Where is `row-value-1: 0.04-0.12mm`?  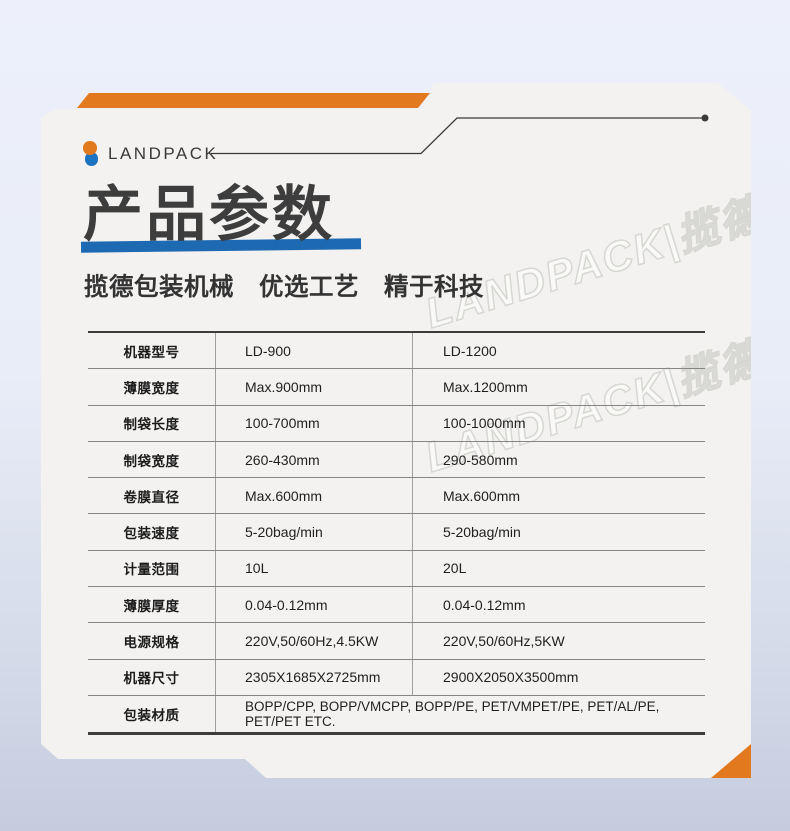 row-value-1: 0.04-0.12mm is located at coordinates (314, 605).